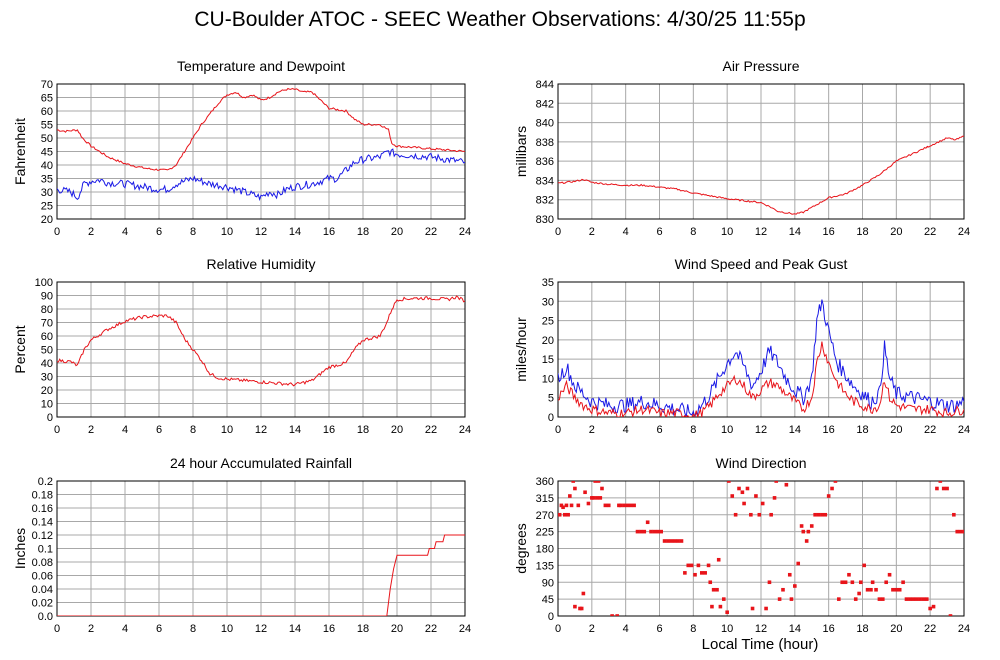  What do you see at coordinates (45, 482) in the screenshot?
I see `y-tick-label: 0.2` at bounding box center [45, 482].